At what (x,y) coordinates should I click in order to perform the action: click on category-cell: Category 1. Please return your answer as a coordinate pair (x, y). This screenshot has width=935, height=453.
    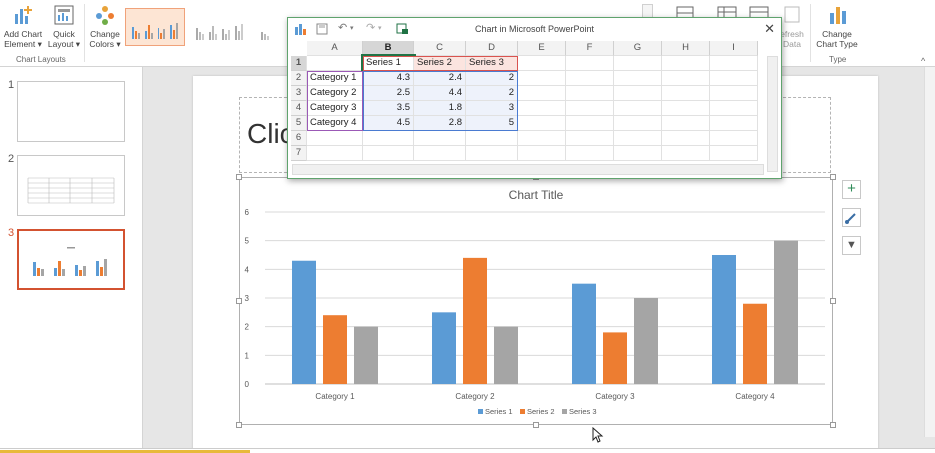
    Looking at the image, I should click on (335, 78).